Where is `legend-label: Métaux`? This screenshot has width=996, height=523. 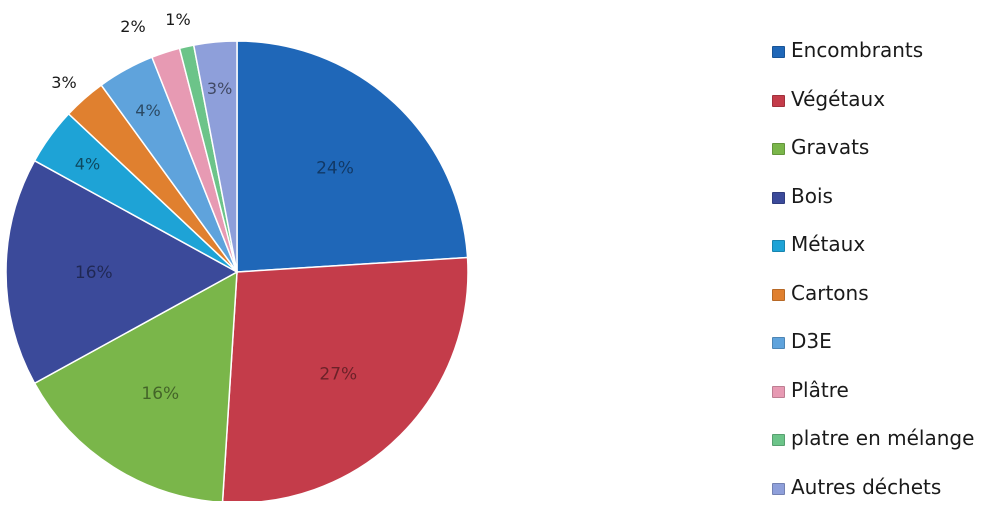 legend-label: Métaux is located at coordinates (828, 244).